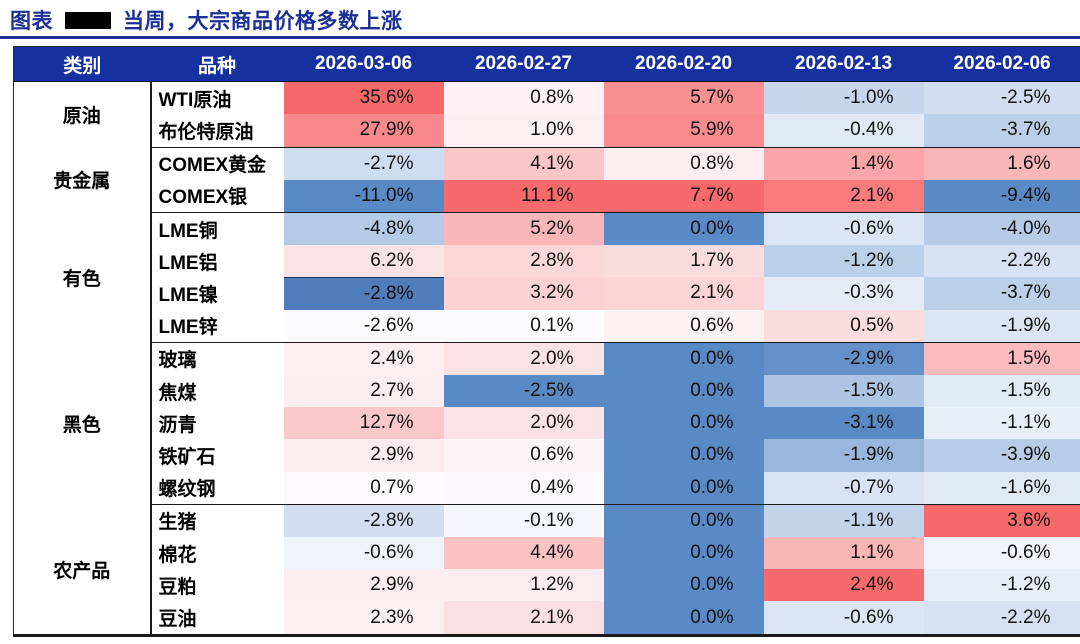 The width and height of the screenshot is (1080, 644). I want to click on table-row: 豆油 2.3% 2.1% 0.0% -0.6% -2.2%, so click(547, 618).